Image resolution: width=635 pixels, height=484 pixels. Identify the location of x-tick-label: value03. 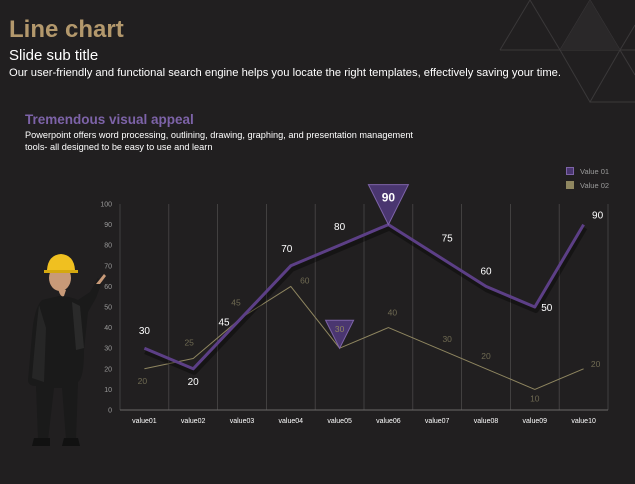
(242, 421).